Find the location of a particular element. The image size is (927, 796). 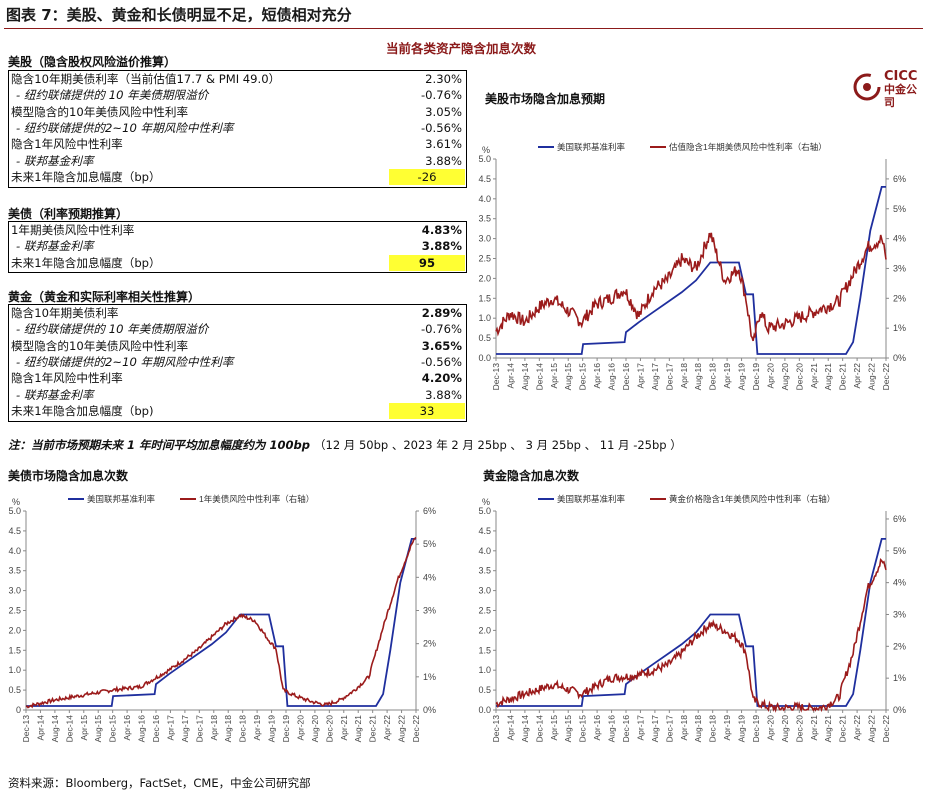

chart-title: 美债市场隐含加息次数 is located at coordinates (68, 476).